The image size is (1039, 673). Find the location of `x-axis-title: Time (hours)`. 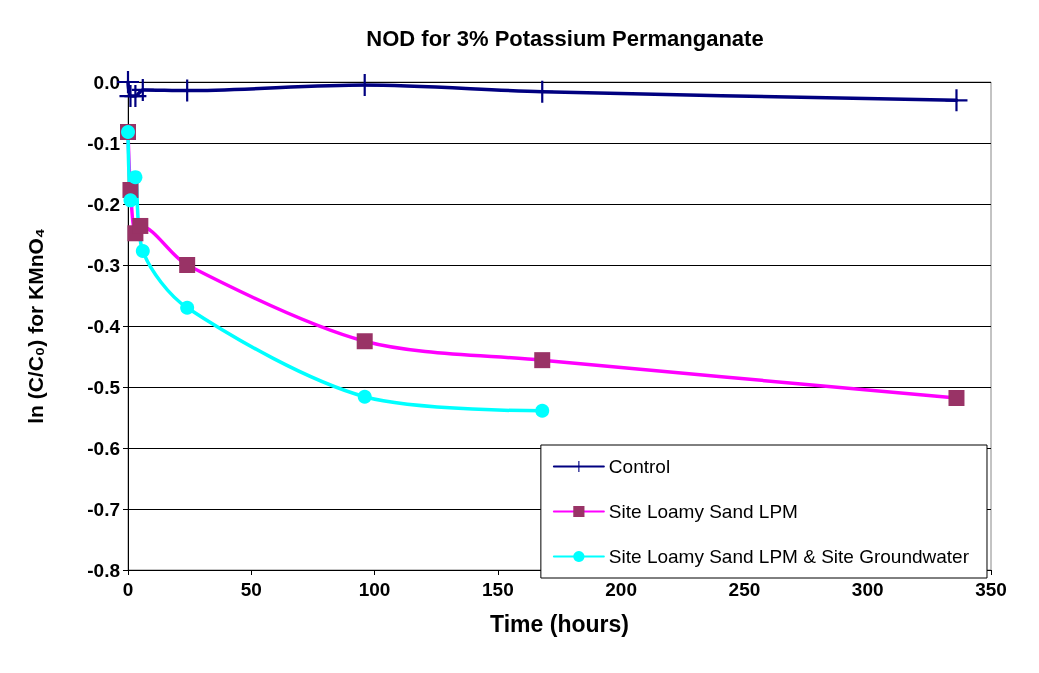

x-axis-title: Time (hours) is located at coordinates (559, 623).